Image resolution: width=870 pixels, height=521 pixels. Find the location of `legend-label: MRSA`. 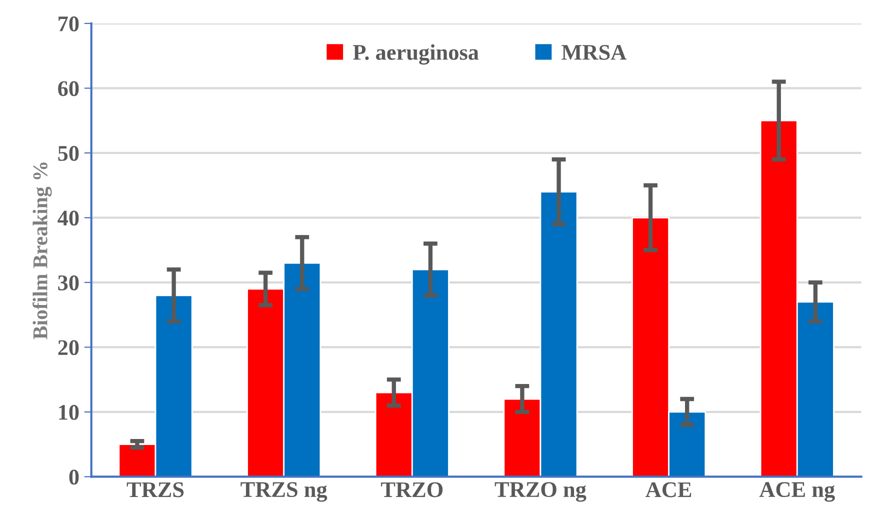

legend-label: MRSA is located at coordinates (594, 52).